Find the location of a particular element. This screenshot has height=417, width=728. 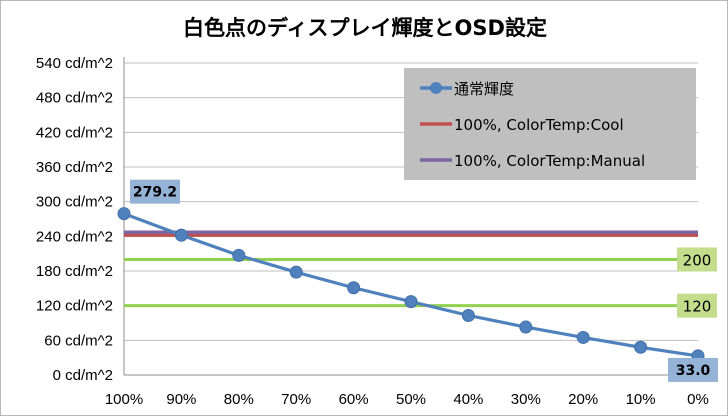

x-tick-label: 0% is located at coordinates (698, 399).